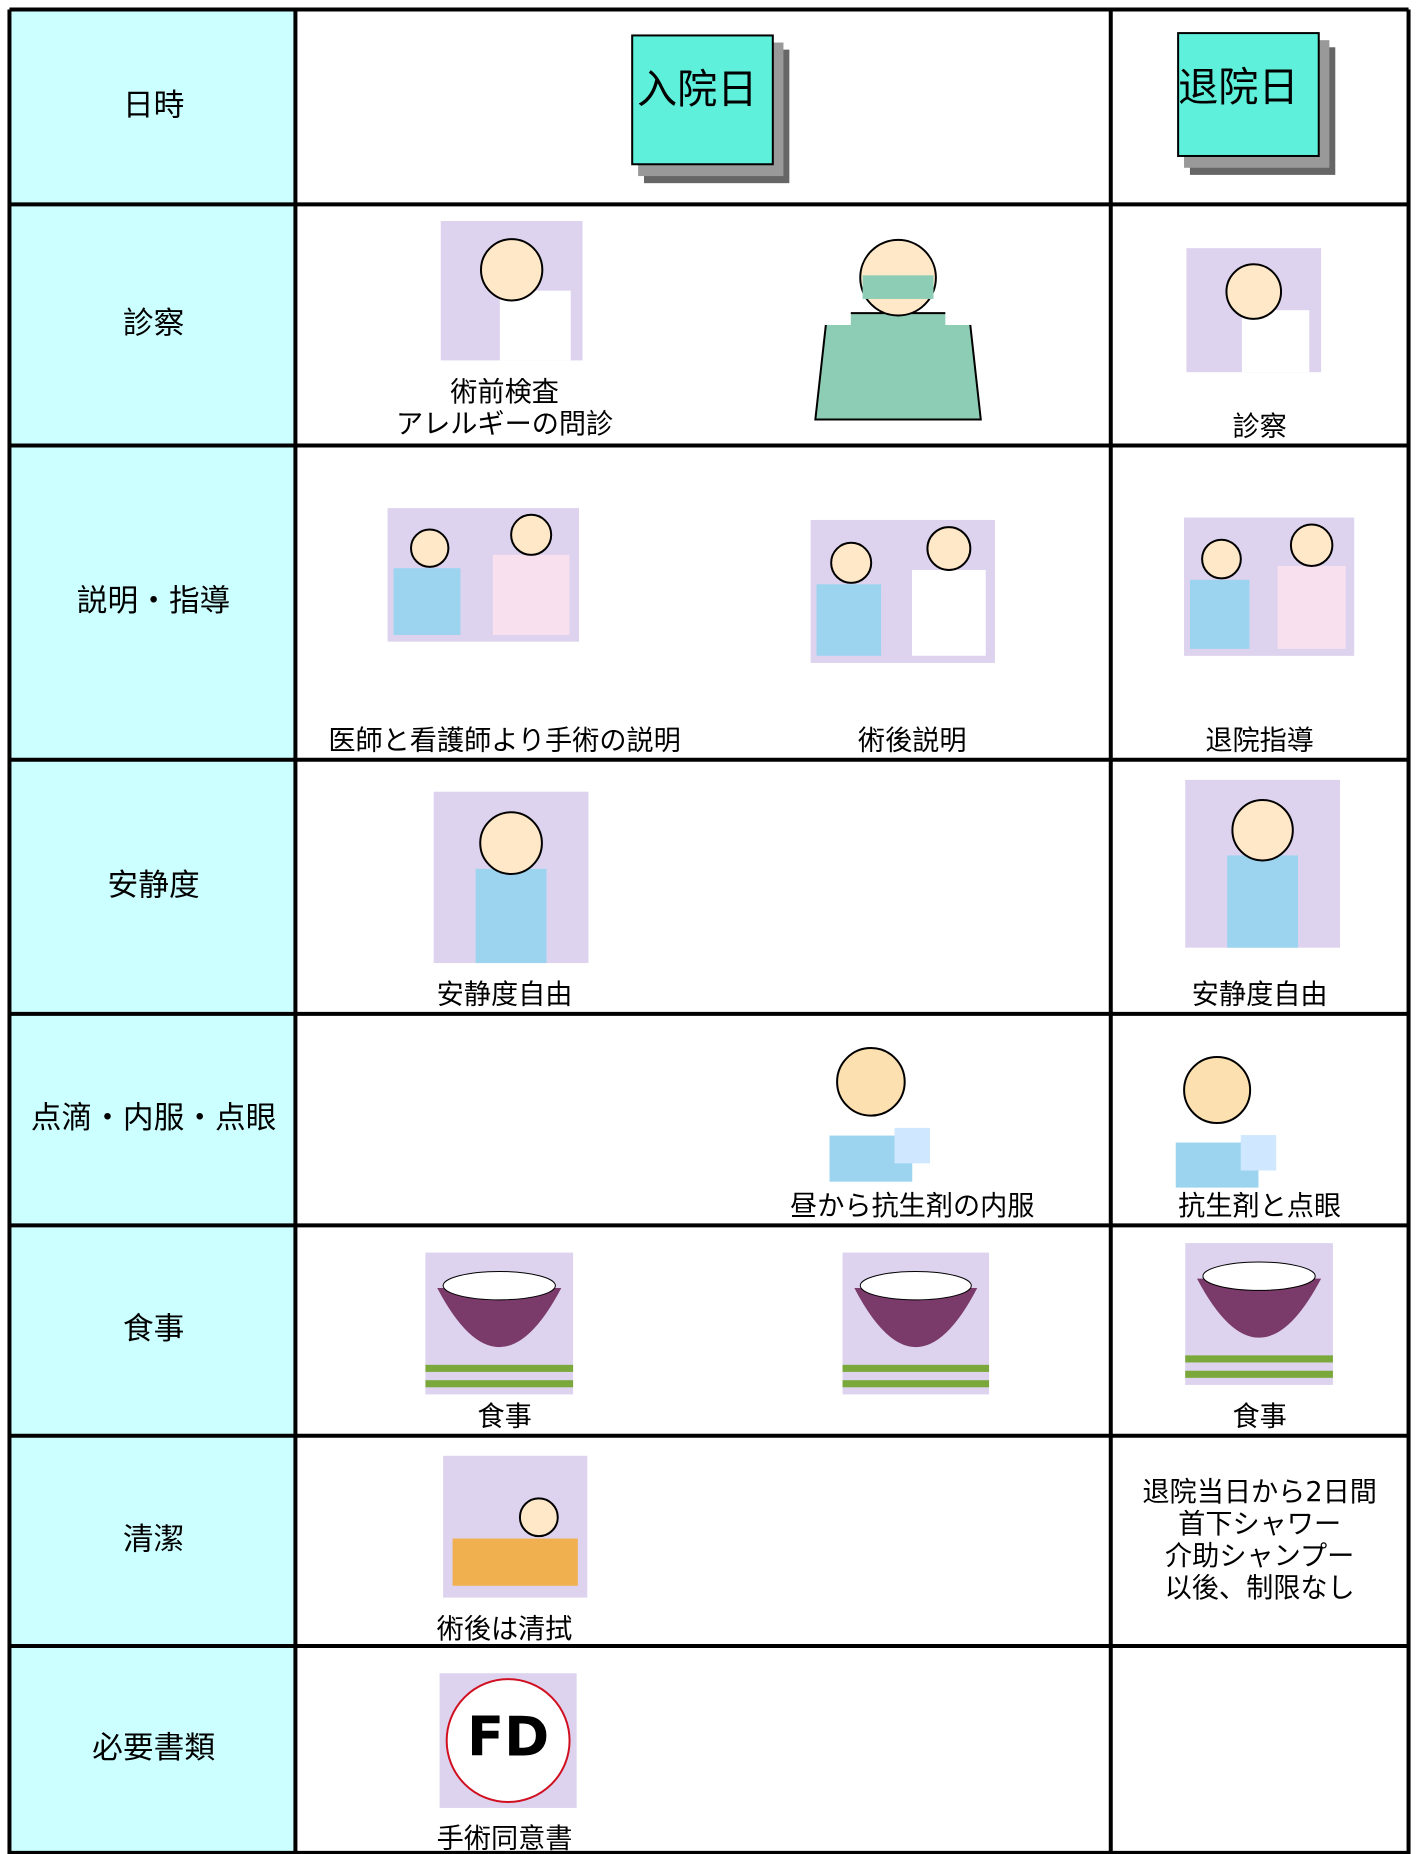  Describe the element at coordinates (912, 741) in the screenshot. I see `caption: 術後説明` at that location.